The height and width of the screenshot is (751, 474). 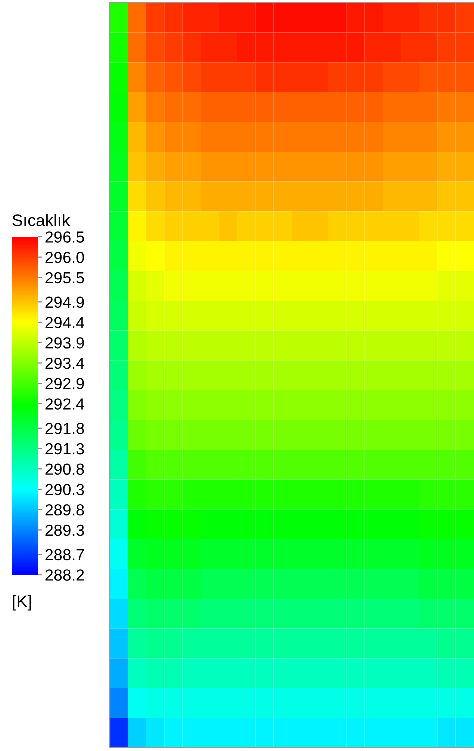 I want to click on color-bar-label: 294.4, so click(x=65, y=322).